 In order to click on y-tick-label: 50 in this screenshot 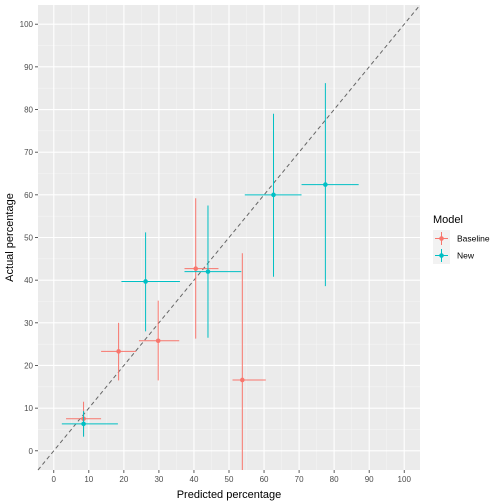, I will do `click(28, 238)`.